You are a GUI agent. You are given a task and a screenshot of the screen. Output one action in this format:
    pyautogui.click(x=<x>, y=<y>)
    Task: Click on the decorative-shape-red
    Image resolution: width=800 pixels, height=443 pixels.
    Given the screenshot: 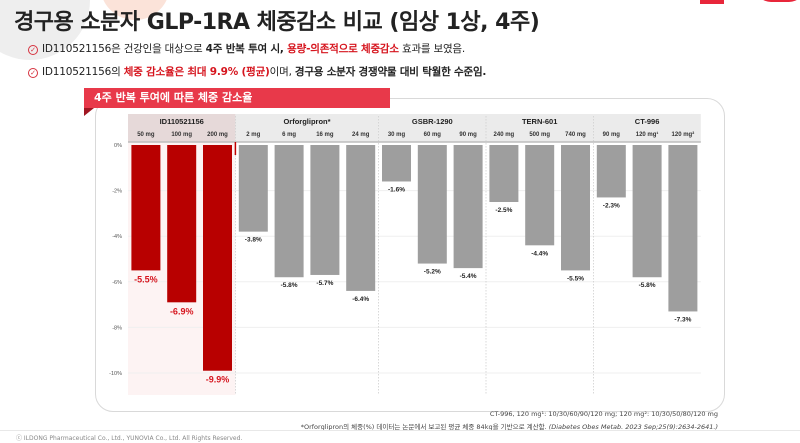 What is the action you would take?
    pyautogui.click(x=712, y=2)
    